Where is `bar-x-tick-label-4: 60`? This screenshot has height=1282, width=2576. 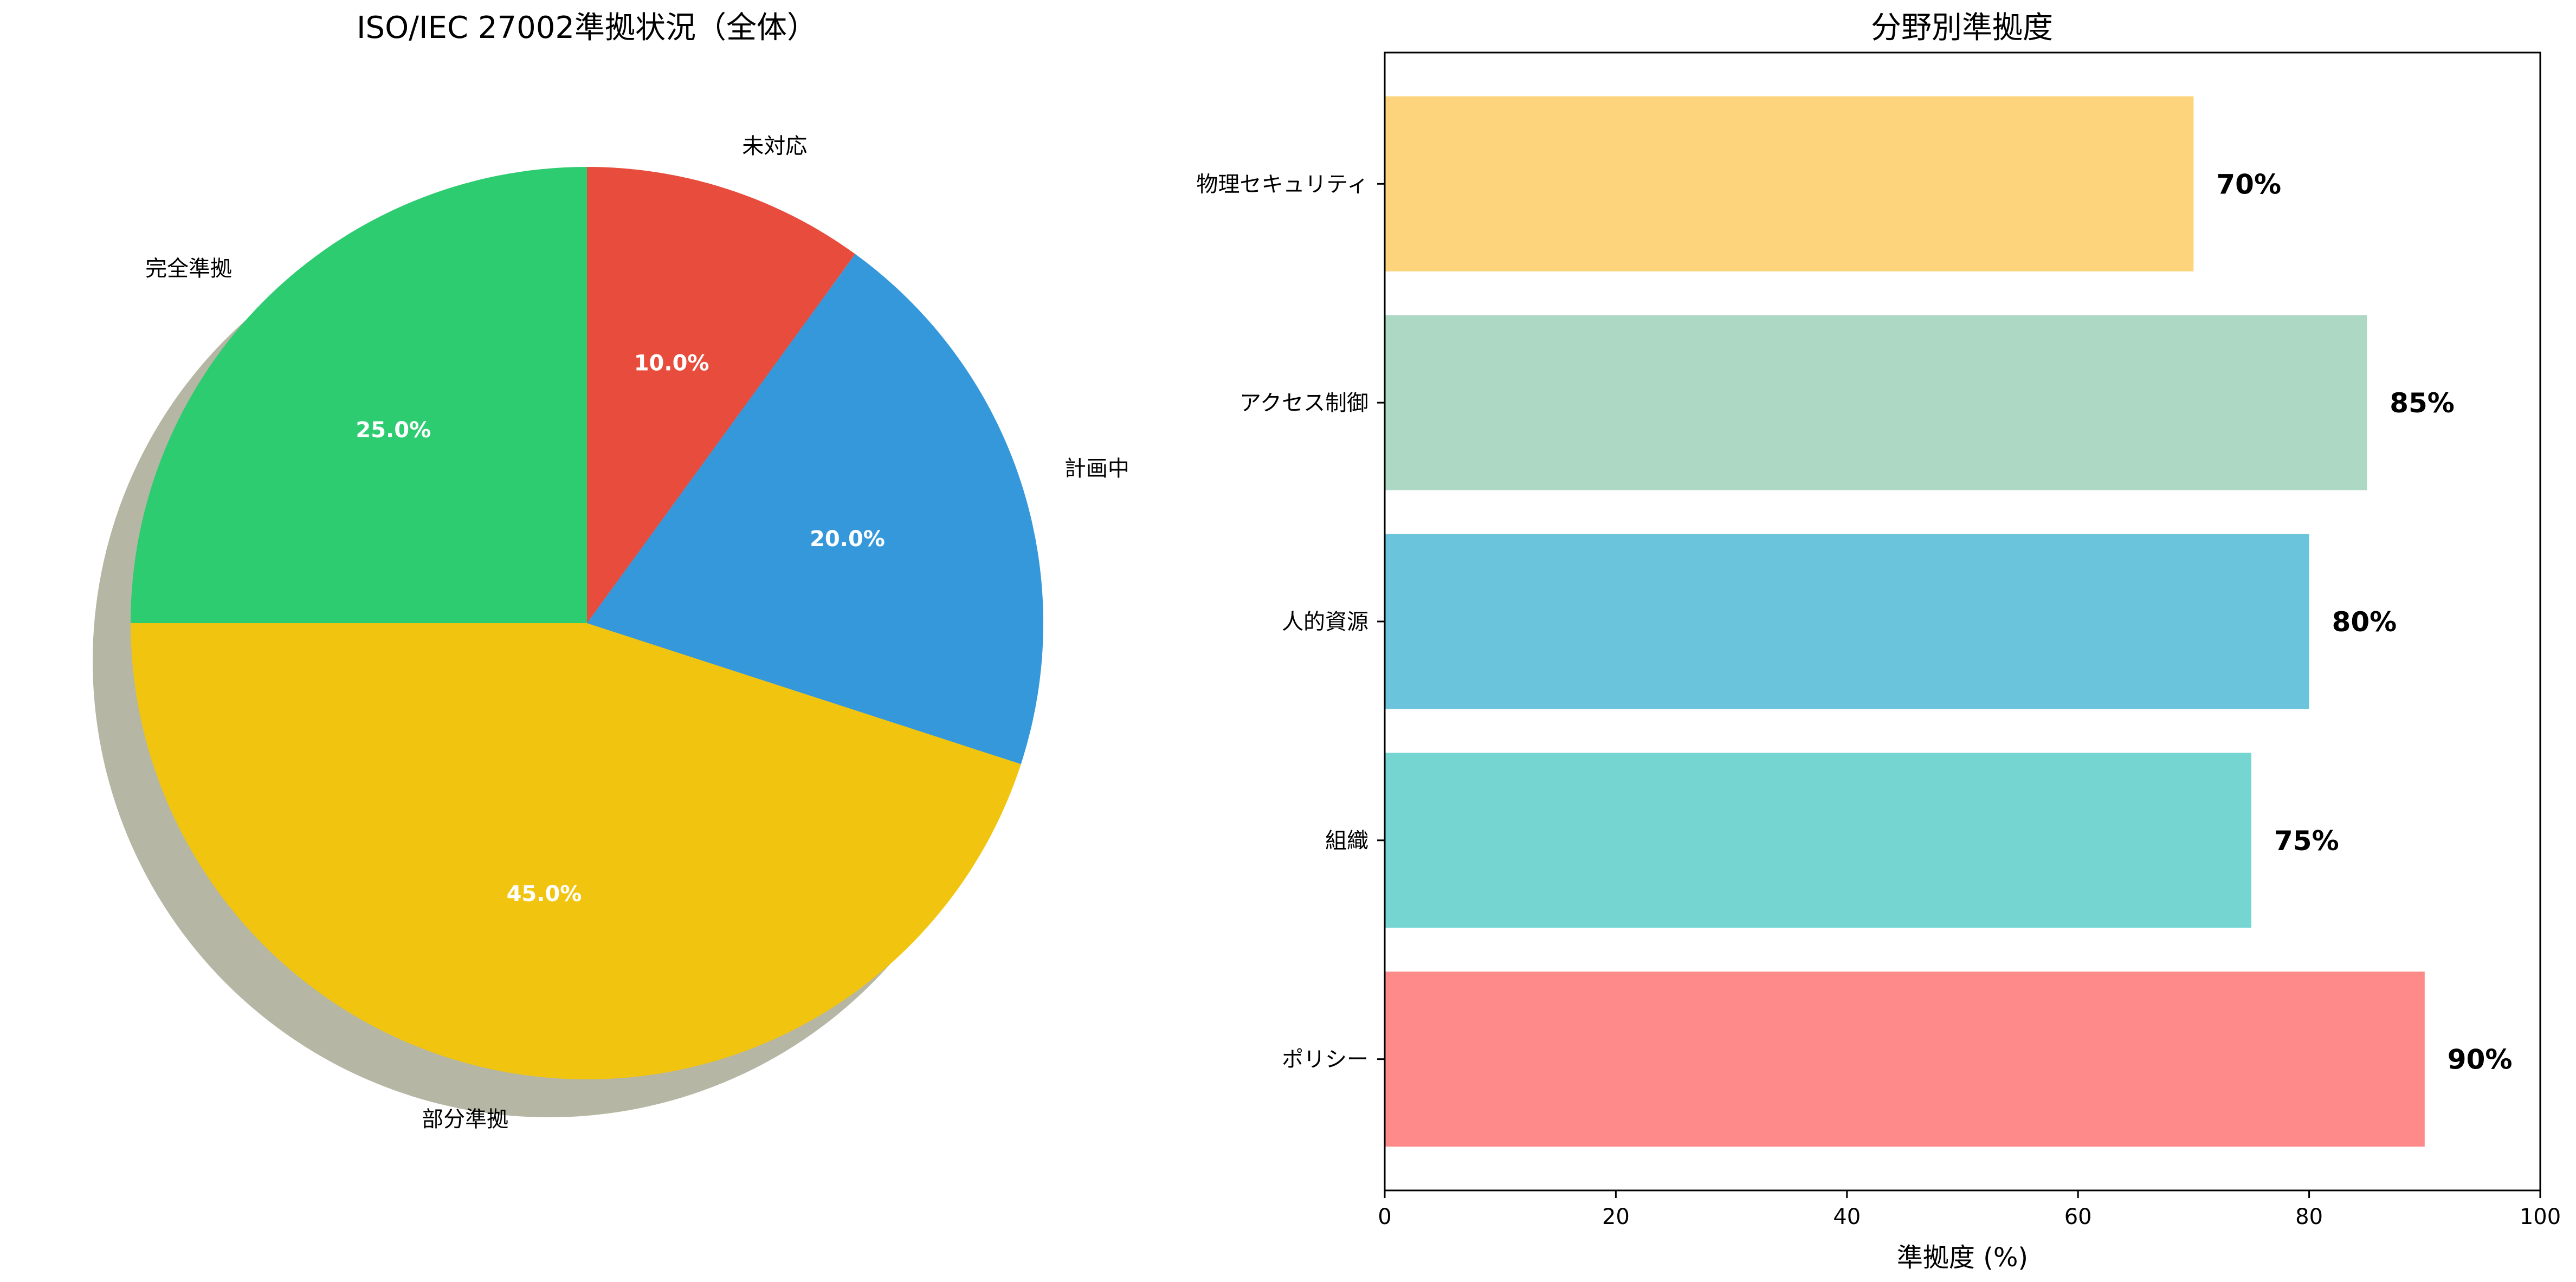
bar-x-tick-label-4: 60 is located at coordinates (2078, 1217).